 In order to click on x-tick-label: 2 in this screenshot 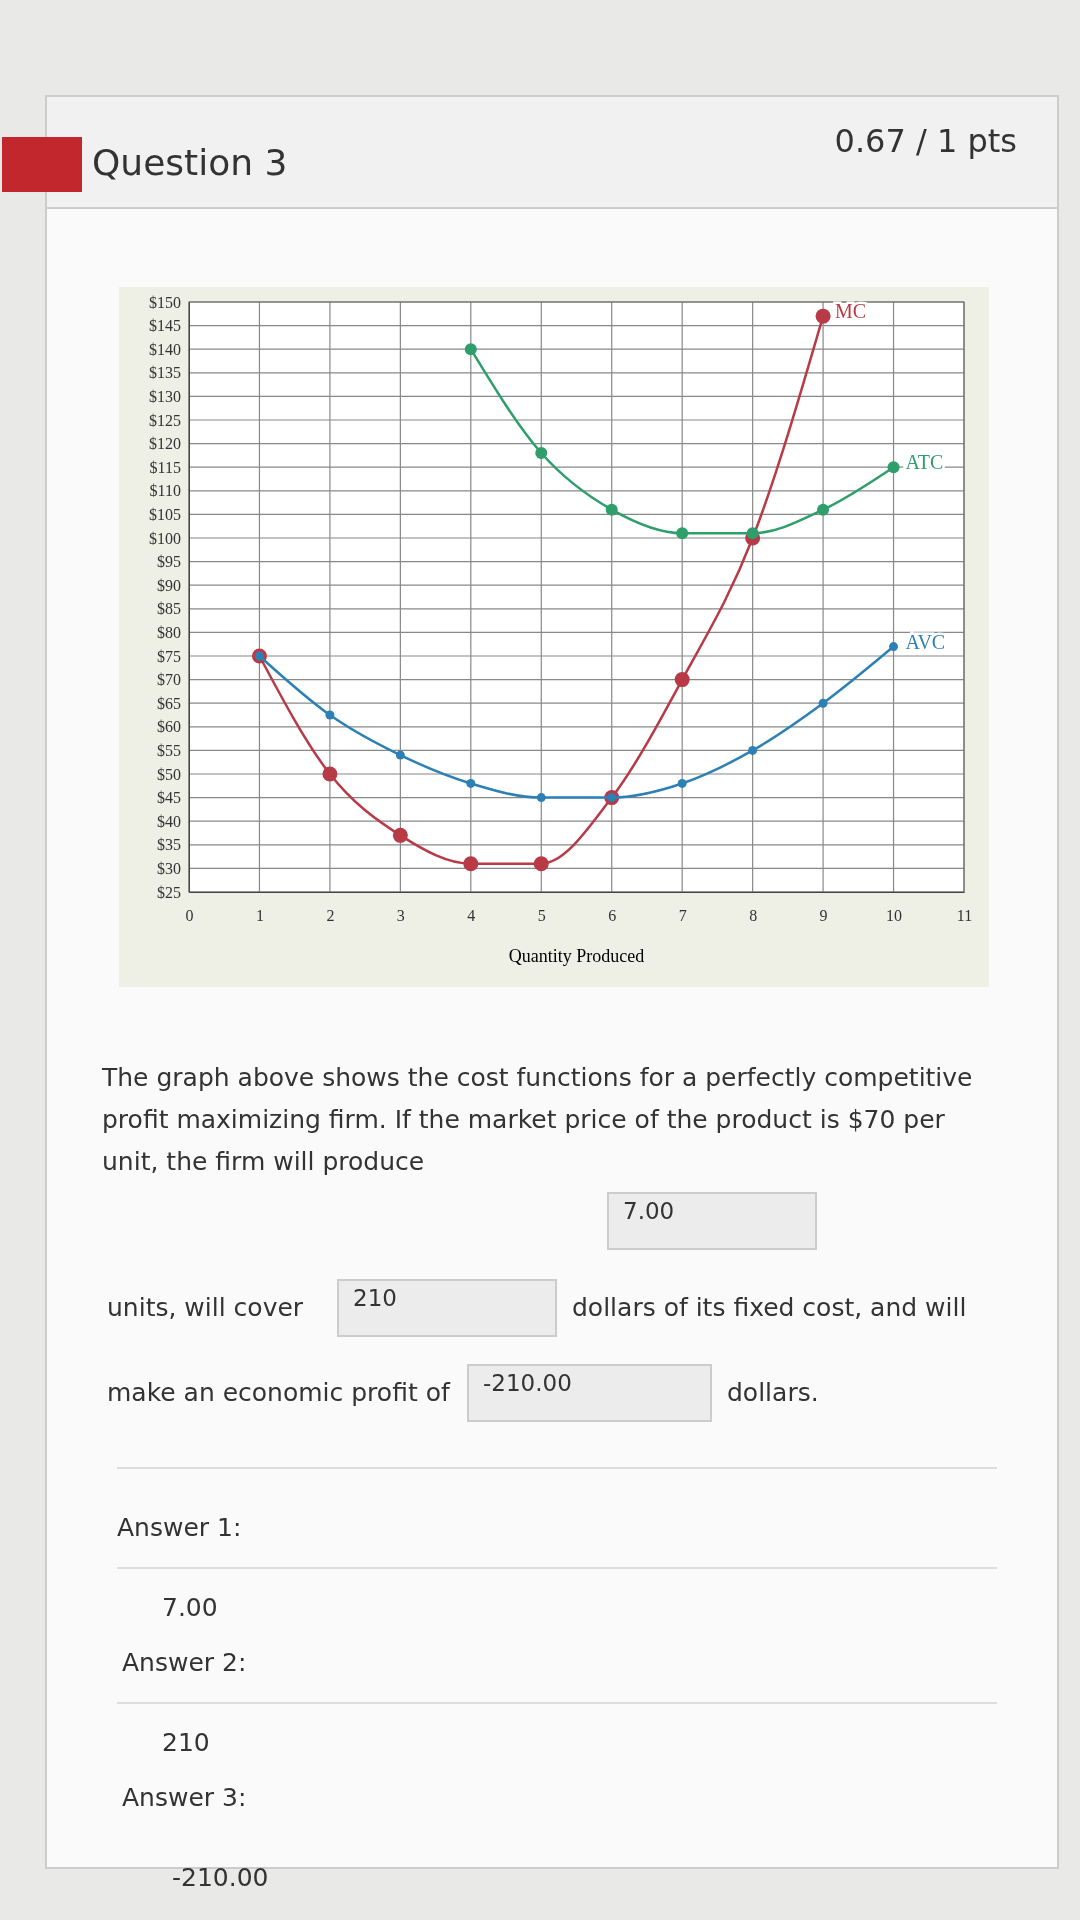, I will do `click(330, 916)`.